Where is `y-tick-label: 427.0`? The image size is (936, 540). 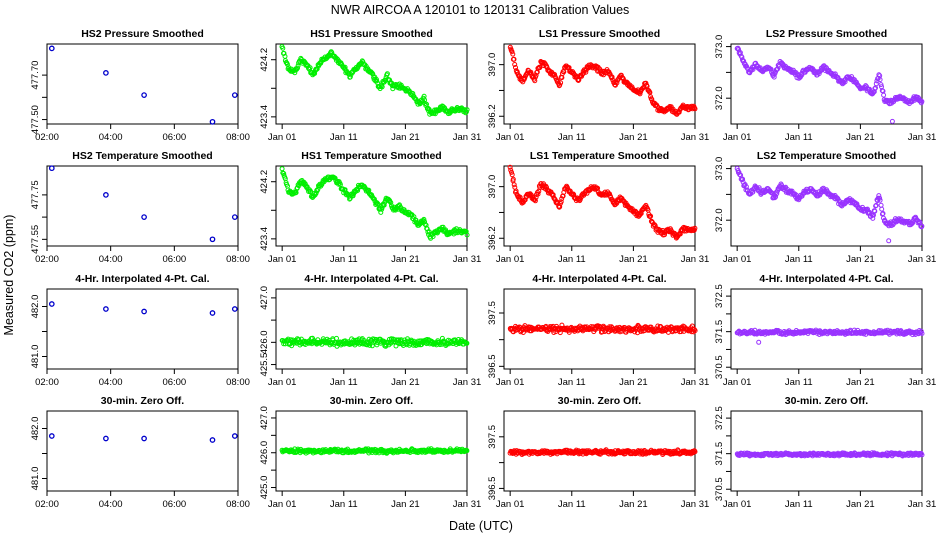 y-tick-label: 427.0 is located at coordinates (264, 298).